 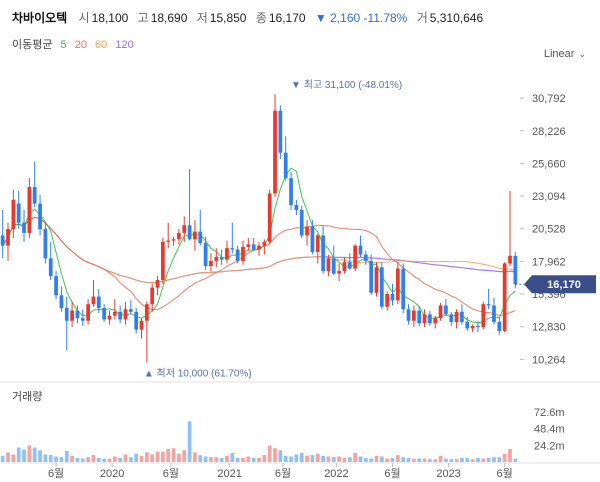 What do you see at coordinates (63, 45) in the screenshot?
I see `ma-5-label: 5` at bounding box center [63, 45].